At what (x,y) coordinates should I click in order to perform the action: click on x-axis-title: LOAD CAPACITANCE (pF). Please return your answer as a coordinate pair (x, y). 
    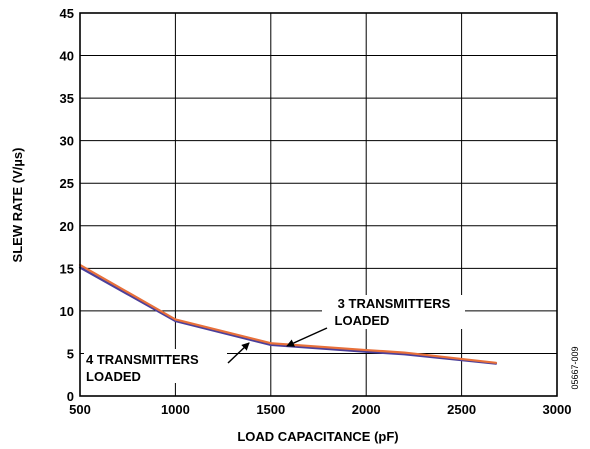
    Looking at the image, I should click on (317, 436).